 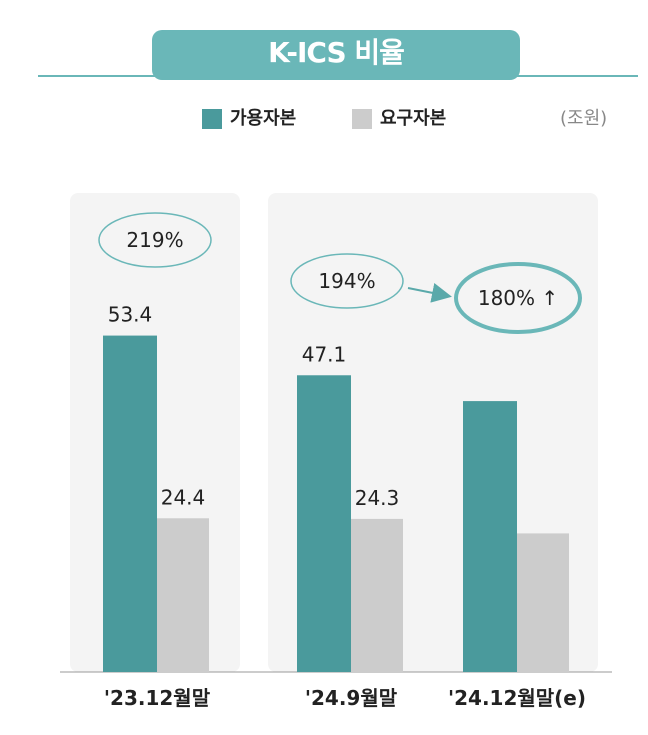 I want to click on x-tick-label-2: '24.12월말(e), so click(x=517, y=698).